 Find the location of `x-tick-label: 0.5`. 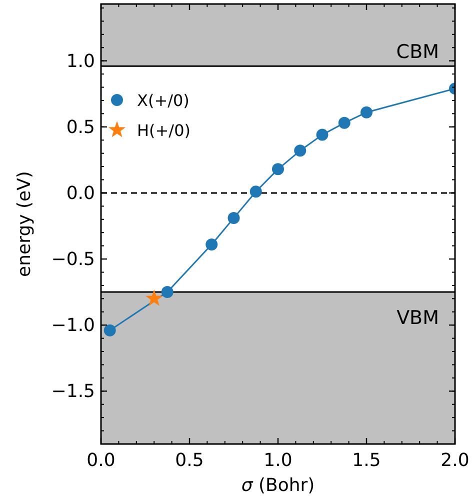

x-tick-label: 0.5 is located at coordinates (189, 460).